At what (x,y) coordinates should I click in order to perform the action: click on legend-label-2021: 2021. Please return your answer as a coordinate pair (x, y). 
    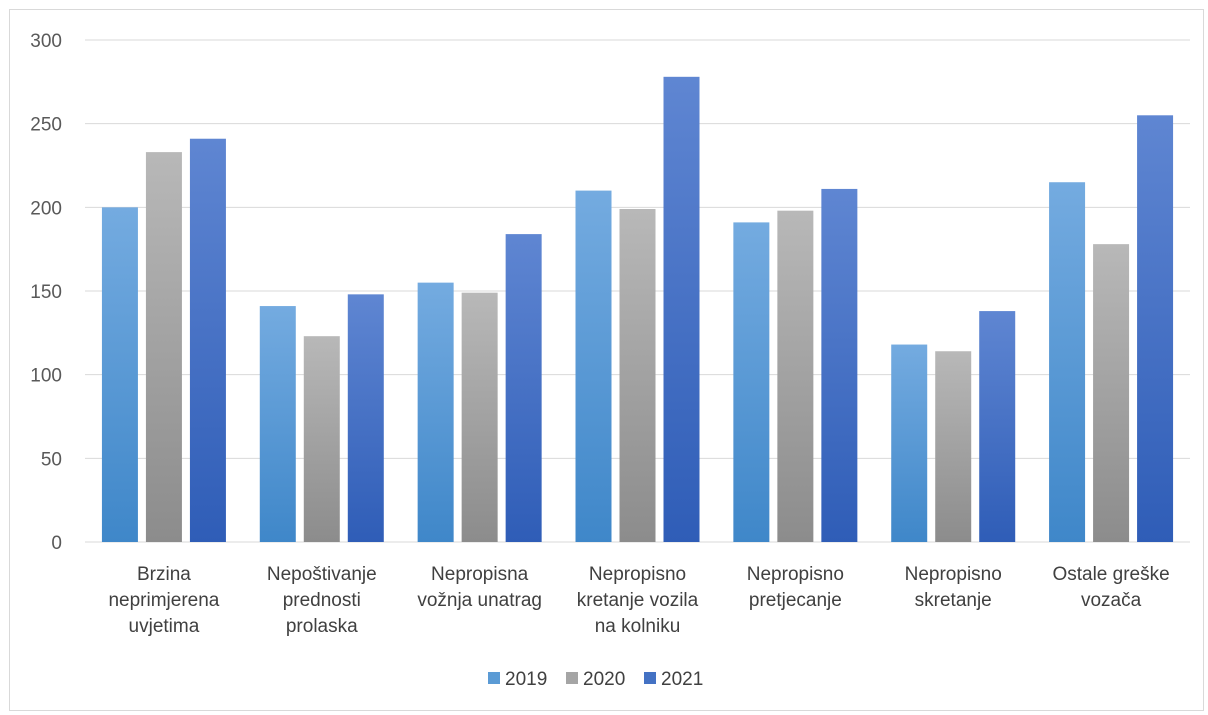
    Looking at the image, I should click on (682, 679).